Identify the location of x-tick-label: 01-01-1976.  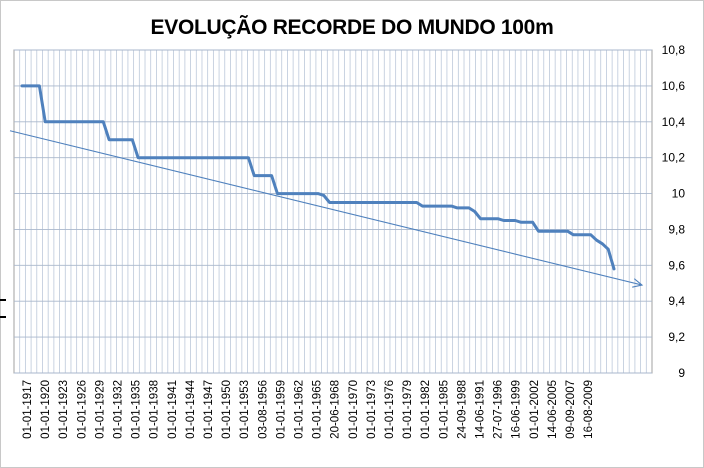
(390, 409).